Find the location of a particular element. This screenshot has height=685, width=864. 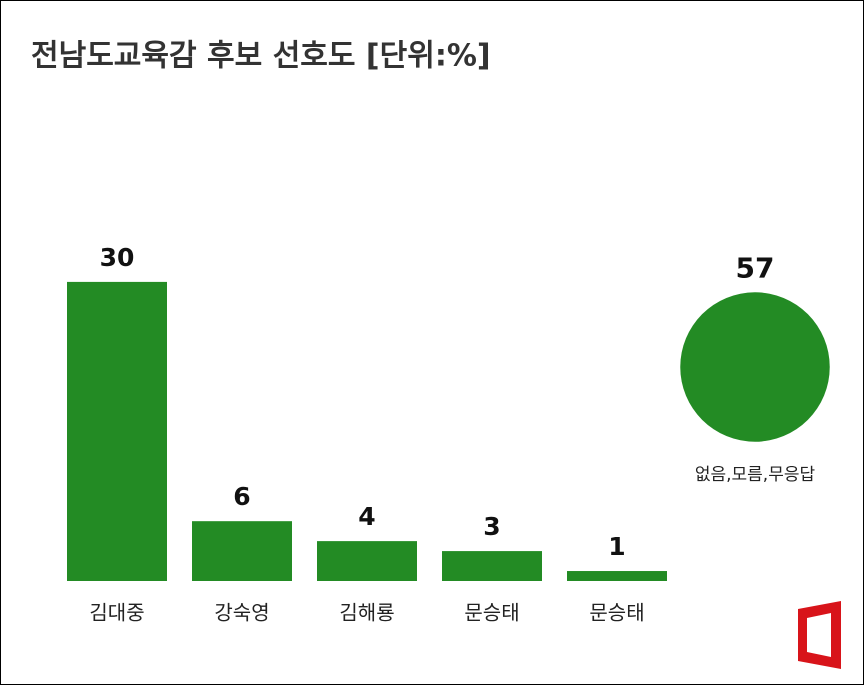

value-label: 3 is located at coordinates (491, 526).